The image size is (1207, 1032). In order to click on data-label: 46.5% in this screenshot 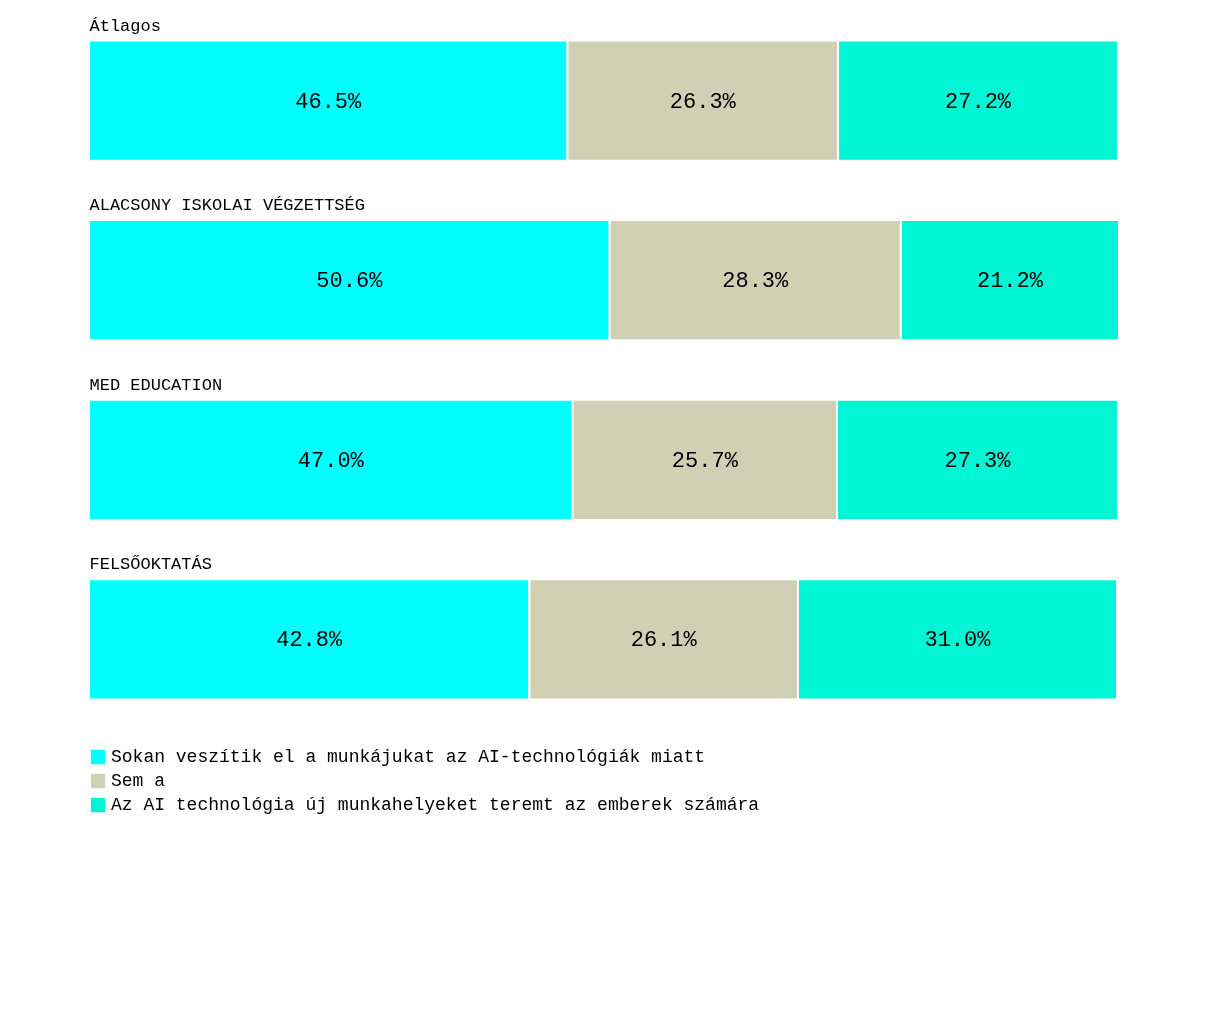, I will do `click(329, 102)`.